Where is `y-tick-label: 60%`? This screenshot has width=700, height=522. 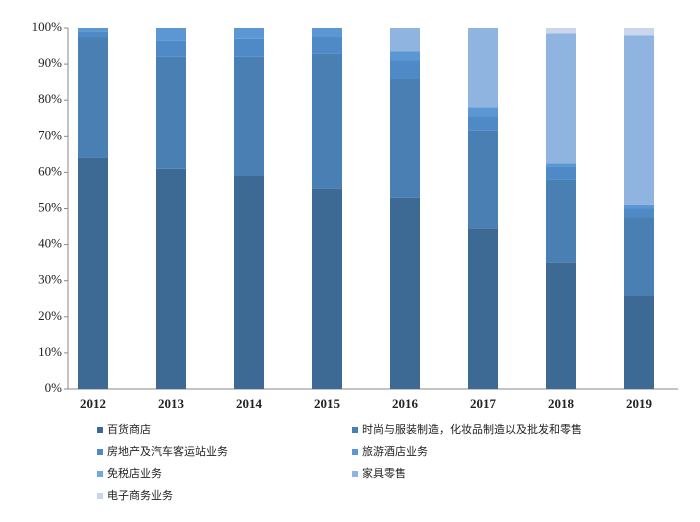
y-tick-label: 60% is located at coordinates (50, 170).